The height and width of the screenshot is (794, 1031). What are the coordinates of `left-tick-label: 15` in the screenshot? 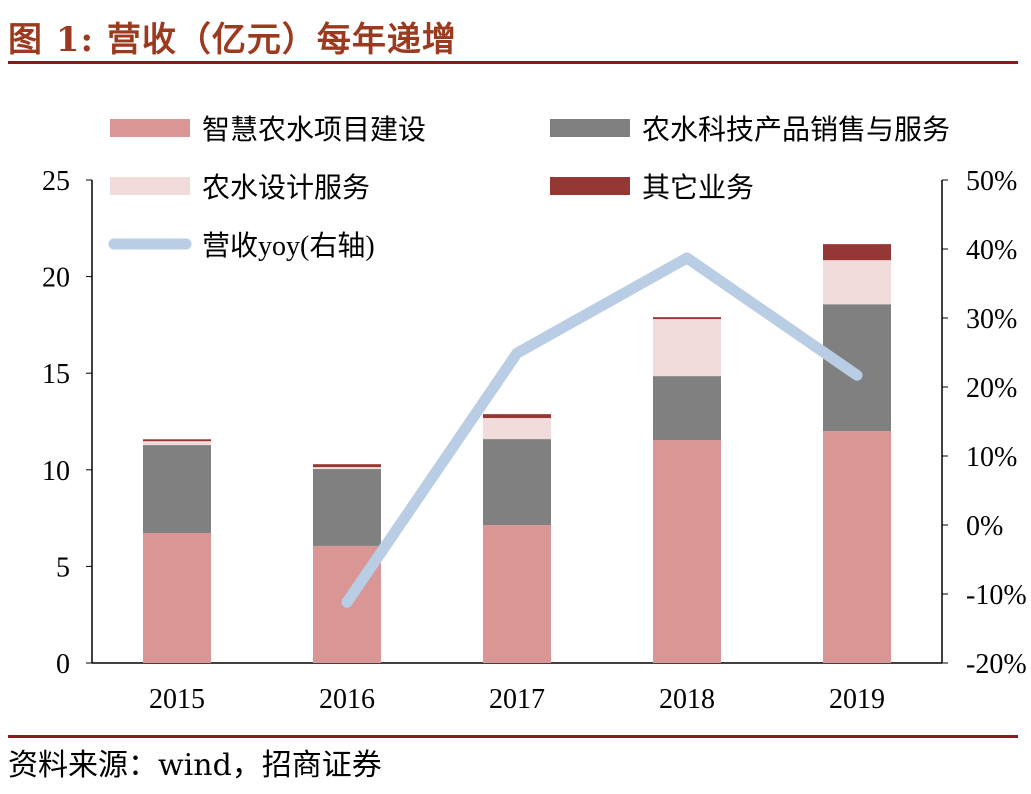 It's located at (56, 374).